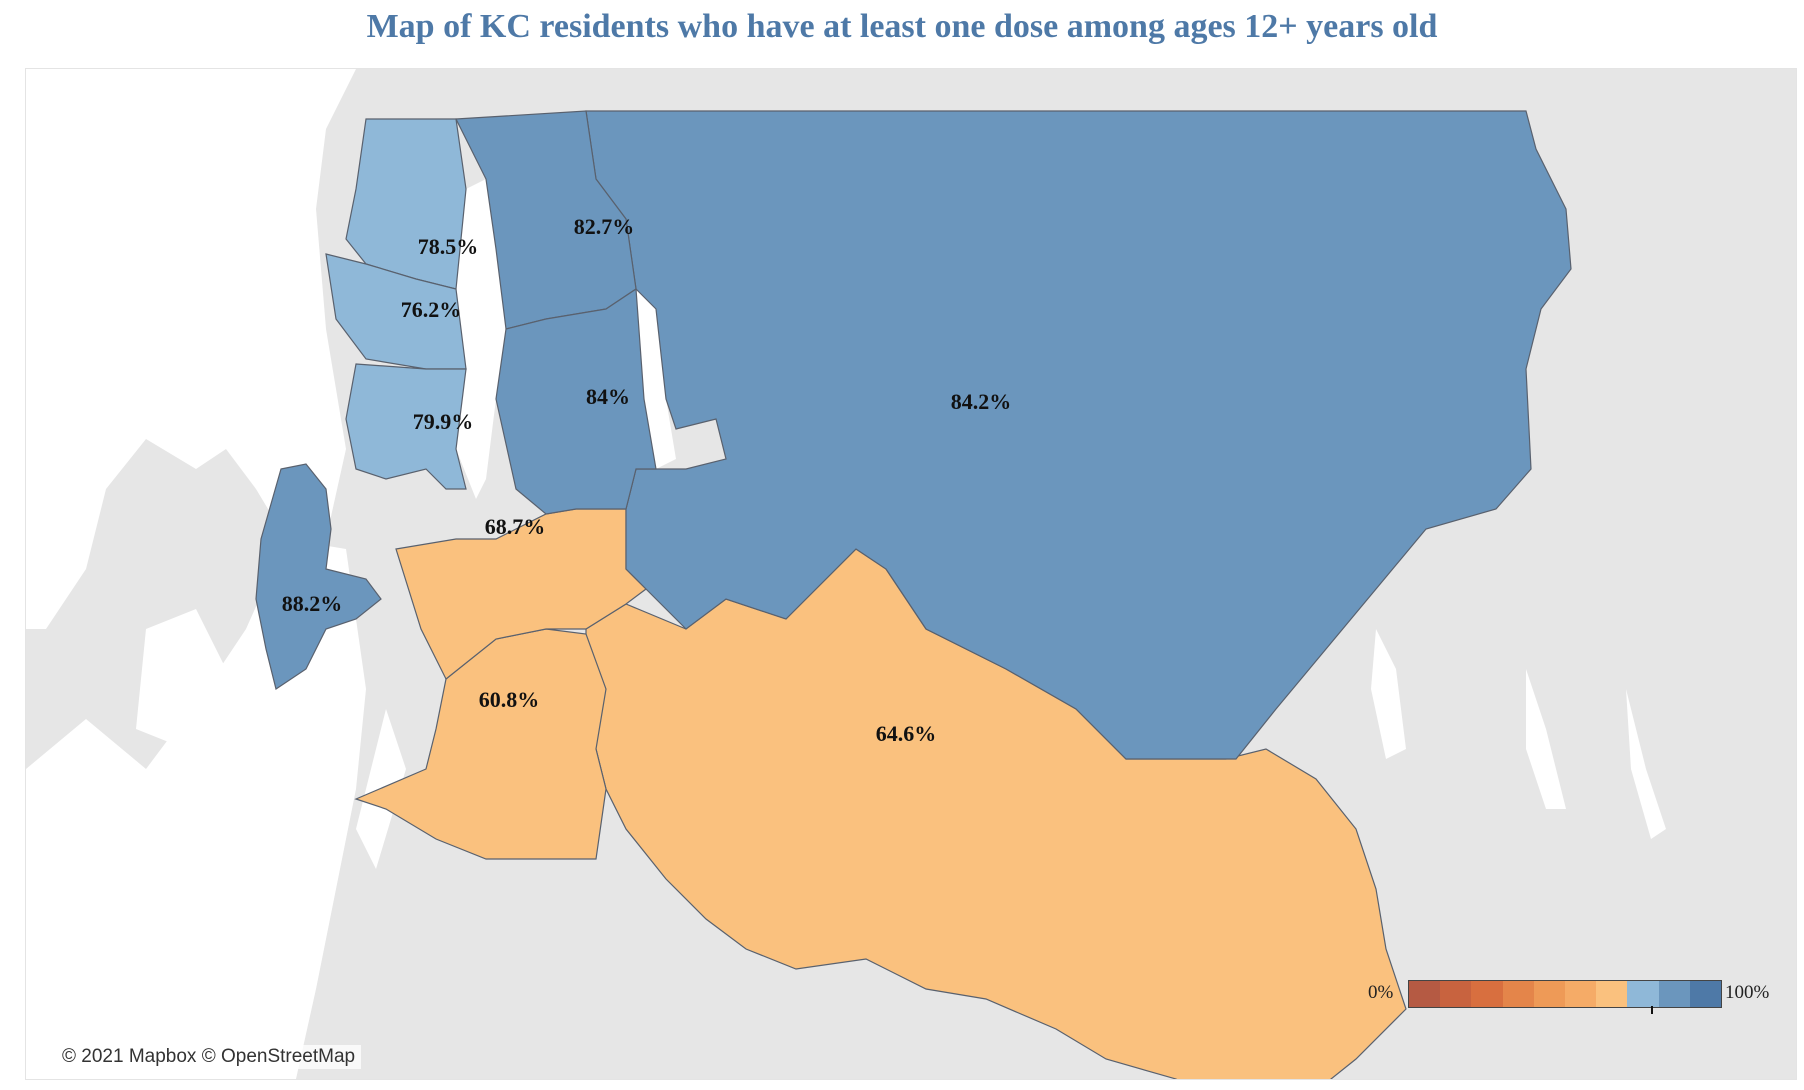 This screenshot has height=1090, width=1804. What do you see at coordinates (1381, 992) in the screenshot?
I see `legend-min-label: 0%` at bounding box center [1381, 992].